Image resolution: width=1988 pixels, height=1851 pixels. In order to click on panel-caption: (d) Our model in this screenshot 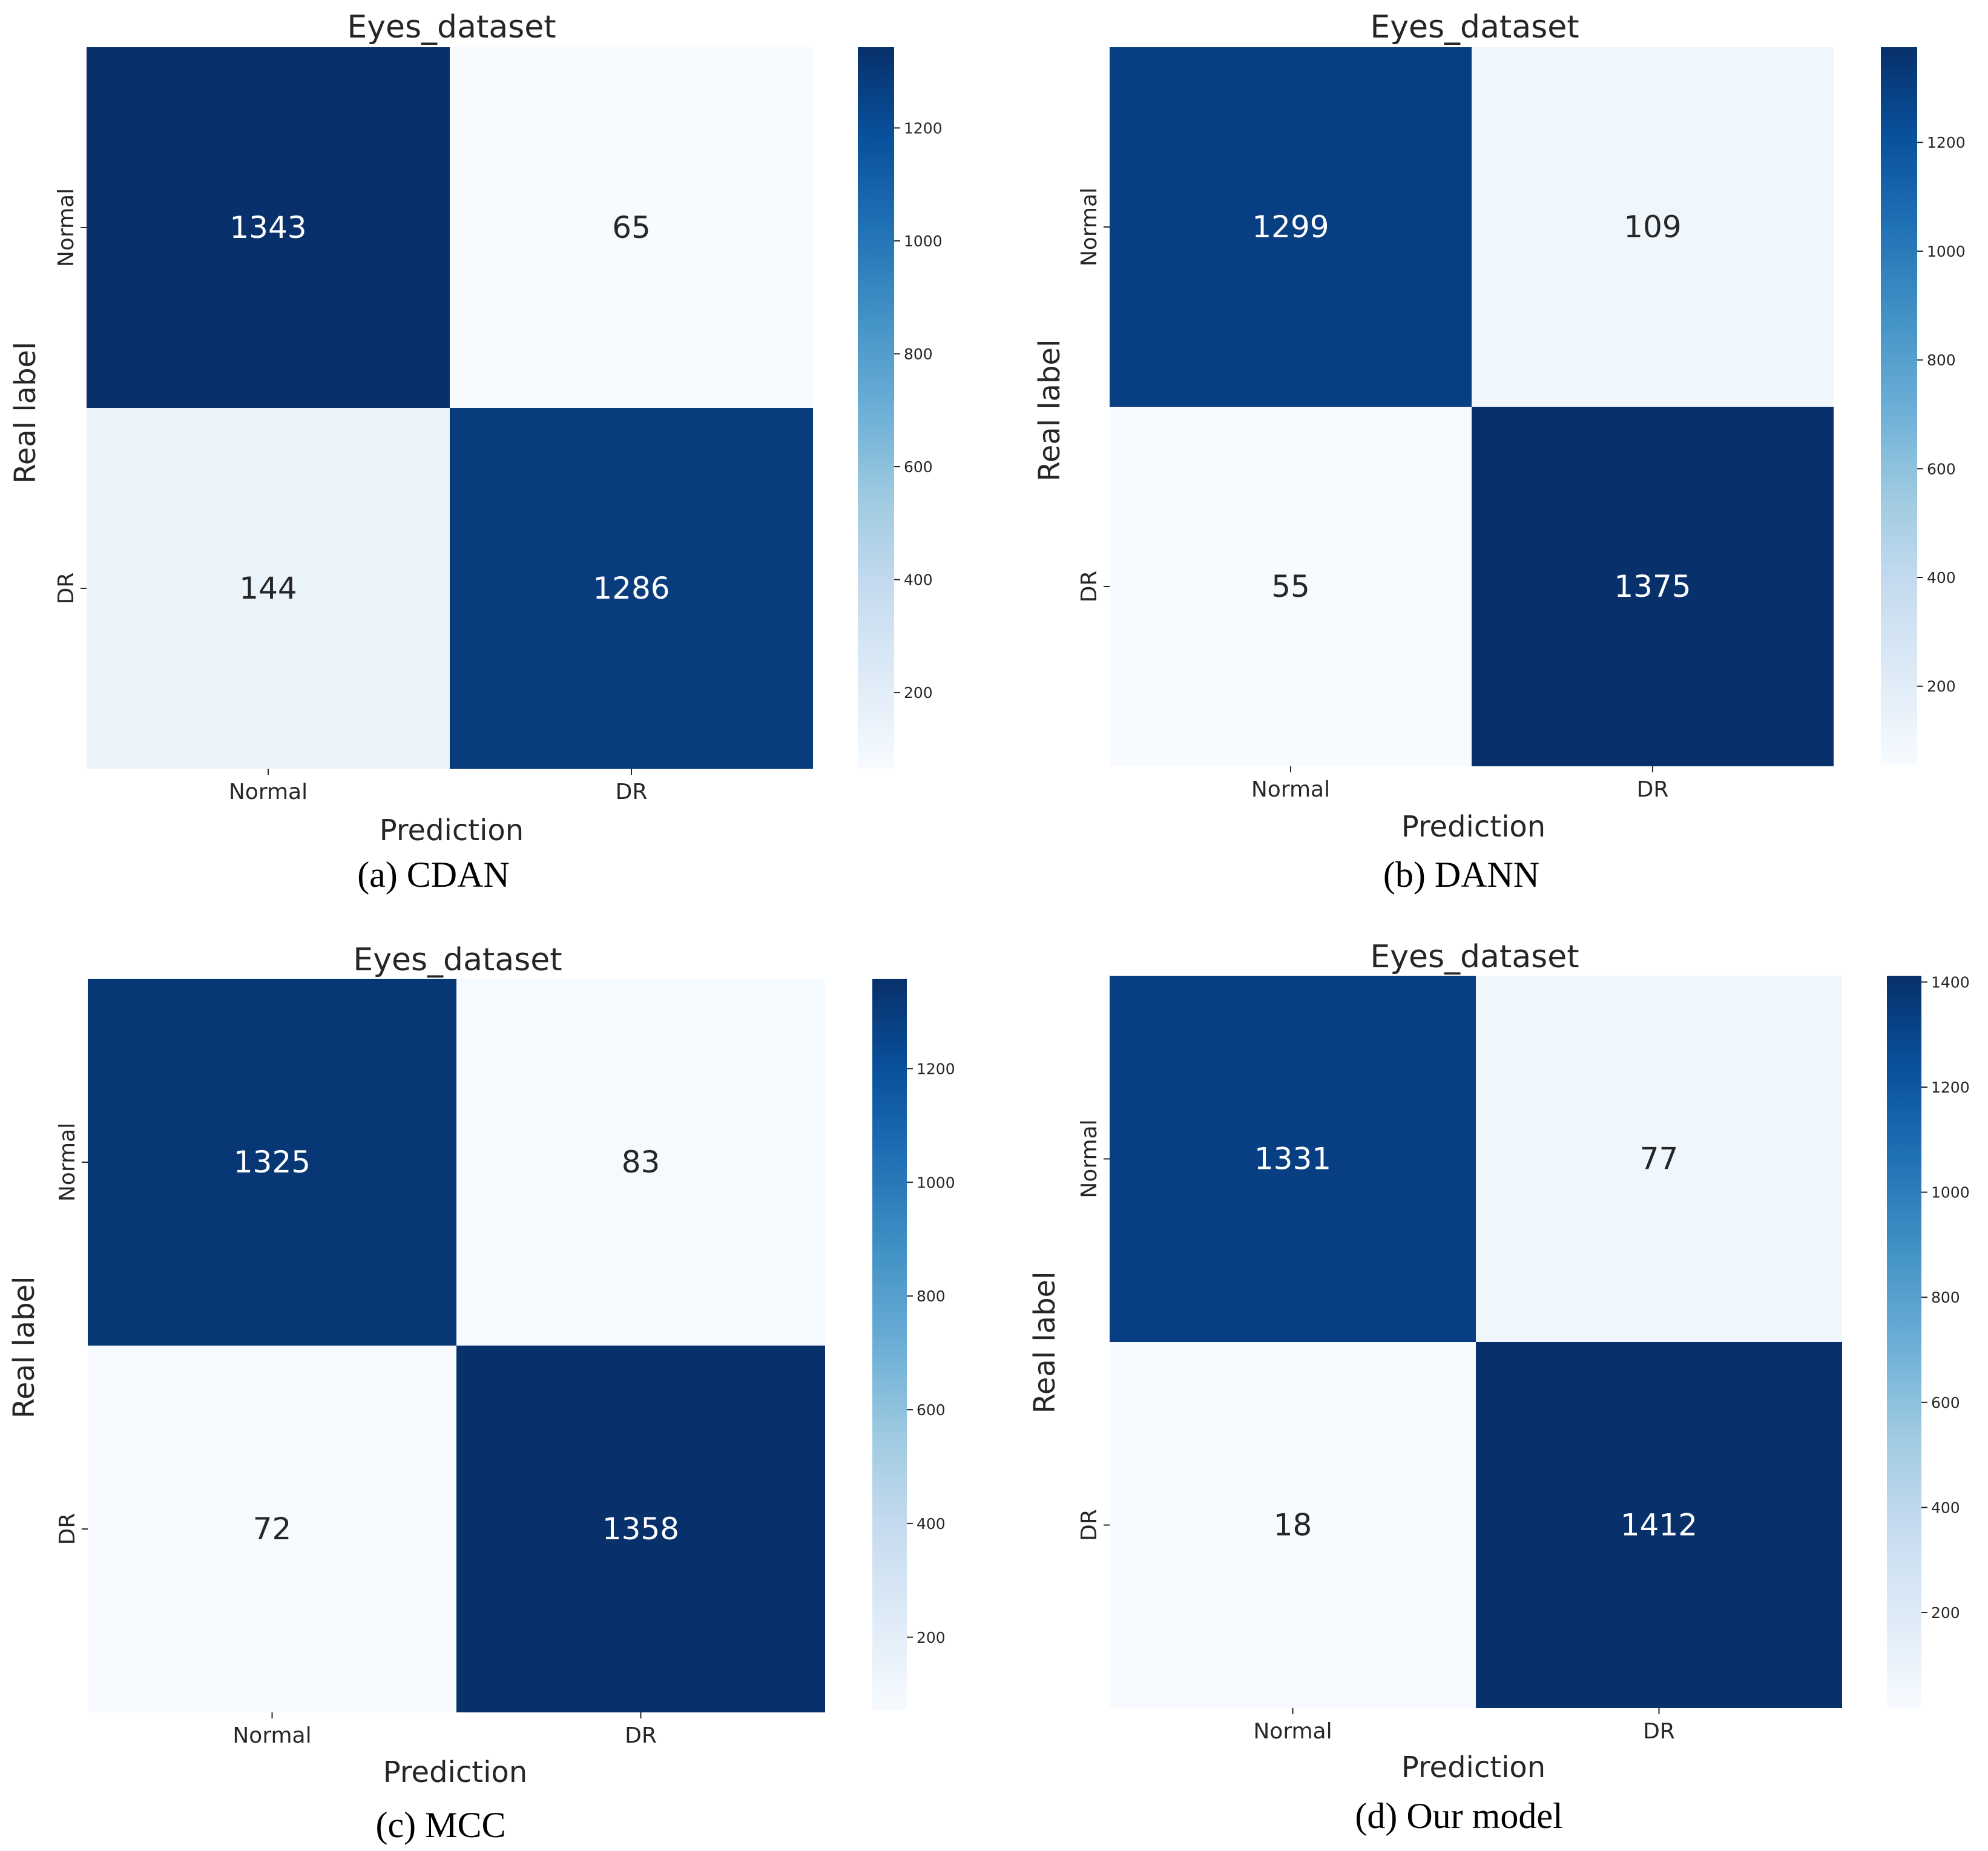, I will do `click(1458, 1816)`.